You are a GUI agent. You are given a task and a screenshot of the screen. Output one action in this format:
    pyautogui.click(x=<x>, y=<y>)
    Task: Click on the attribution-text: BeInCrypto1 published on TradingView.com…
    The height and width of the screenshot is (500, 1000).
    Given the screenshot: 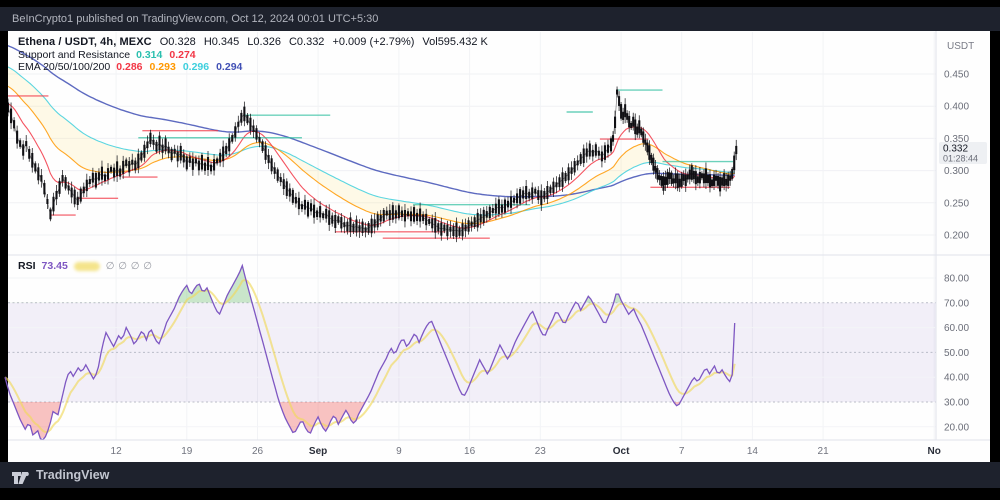 What is the action you would take?
    pyautogui.click(x=195, y=19)
    